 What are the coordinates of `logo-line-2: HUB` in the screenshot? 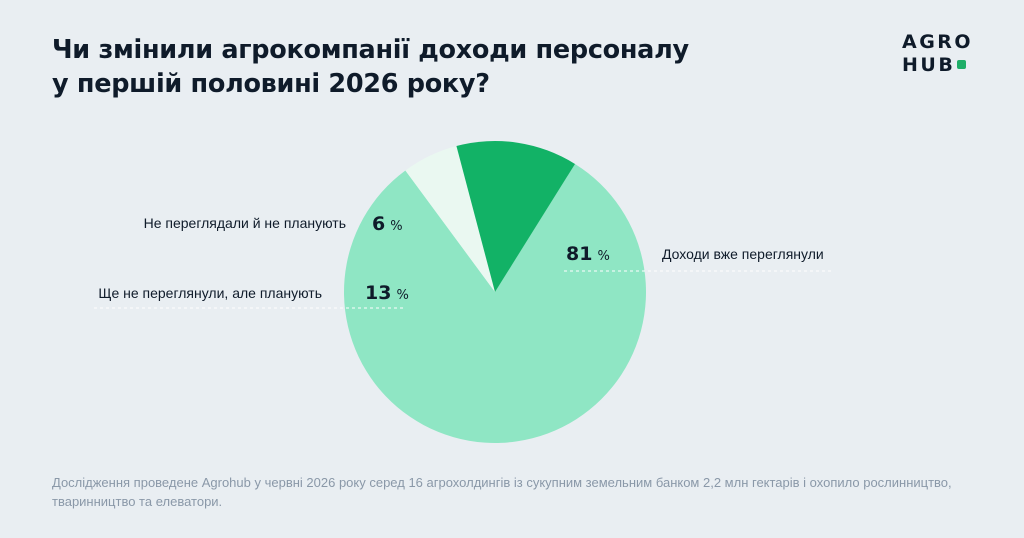 It's located at (929, 65).